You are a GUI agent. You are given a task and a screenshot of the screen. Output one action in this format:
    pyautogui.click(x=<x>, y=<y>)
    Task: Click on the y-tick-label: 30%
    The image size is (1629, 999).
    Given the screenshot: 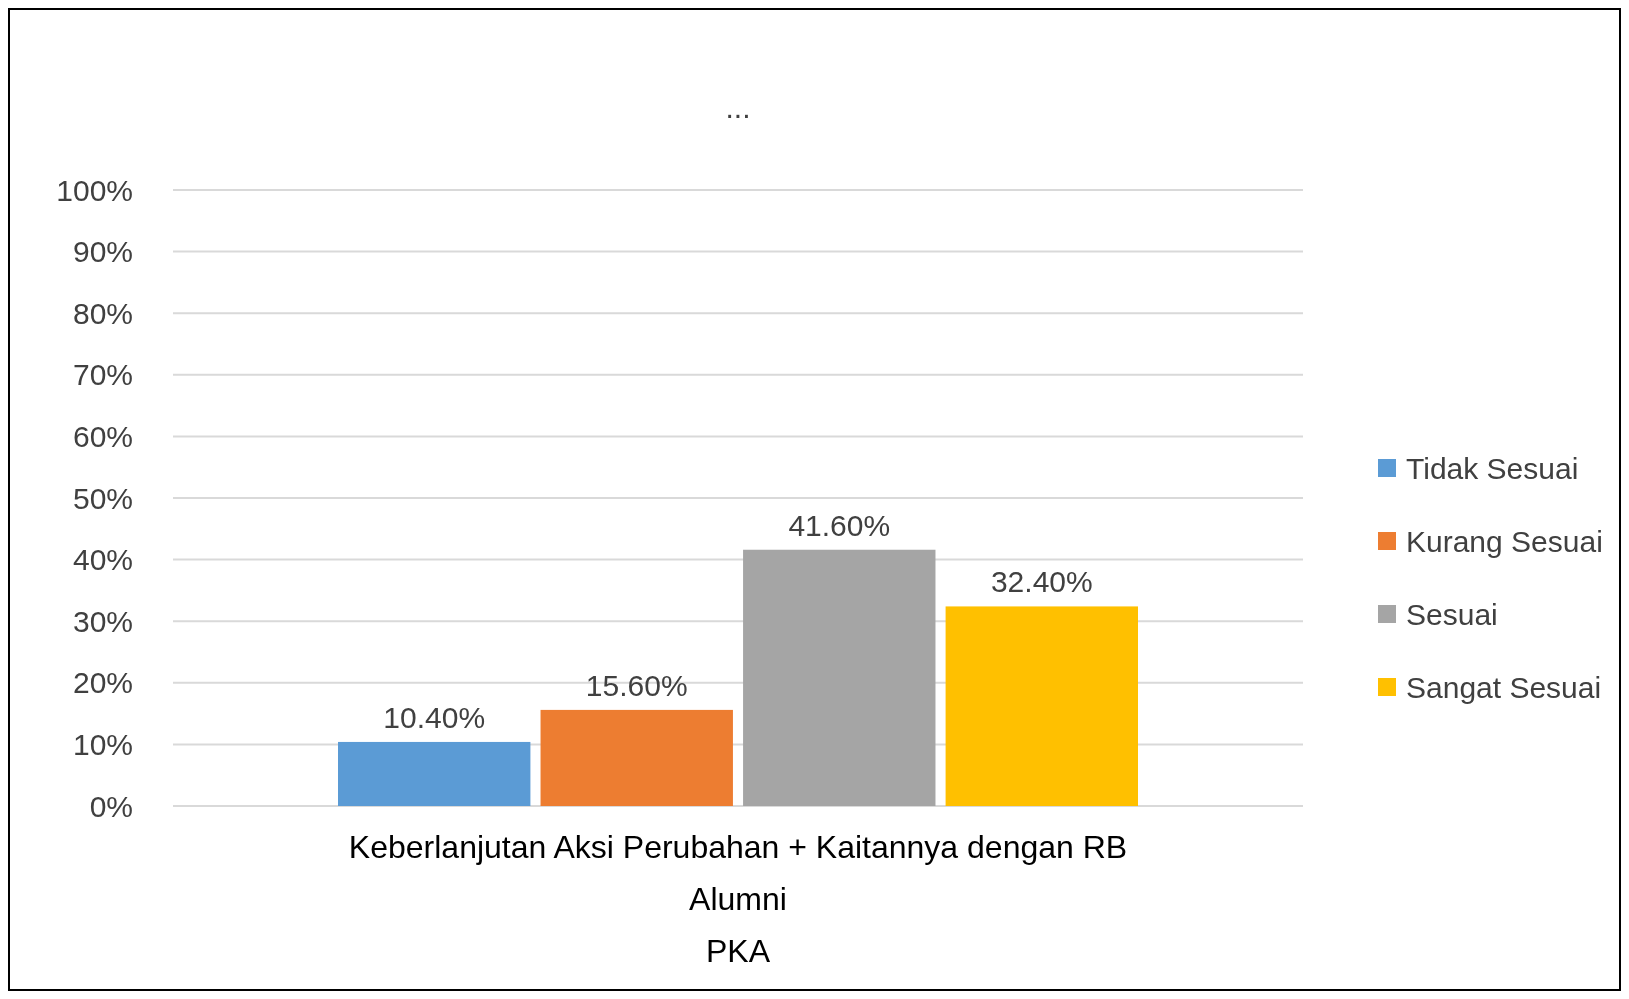 What is the action you would take?
    pyautogui.click(x=102, y=621)
    